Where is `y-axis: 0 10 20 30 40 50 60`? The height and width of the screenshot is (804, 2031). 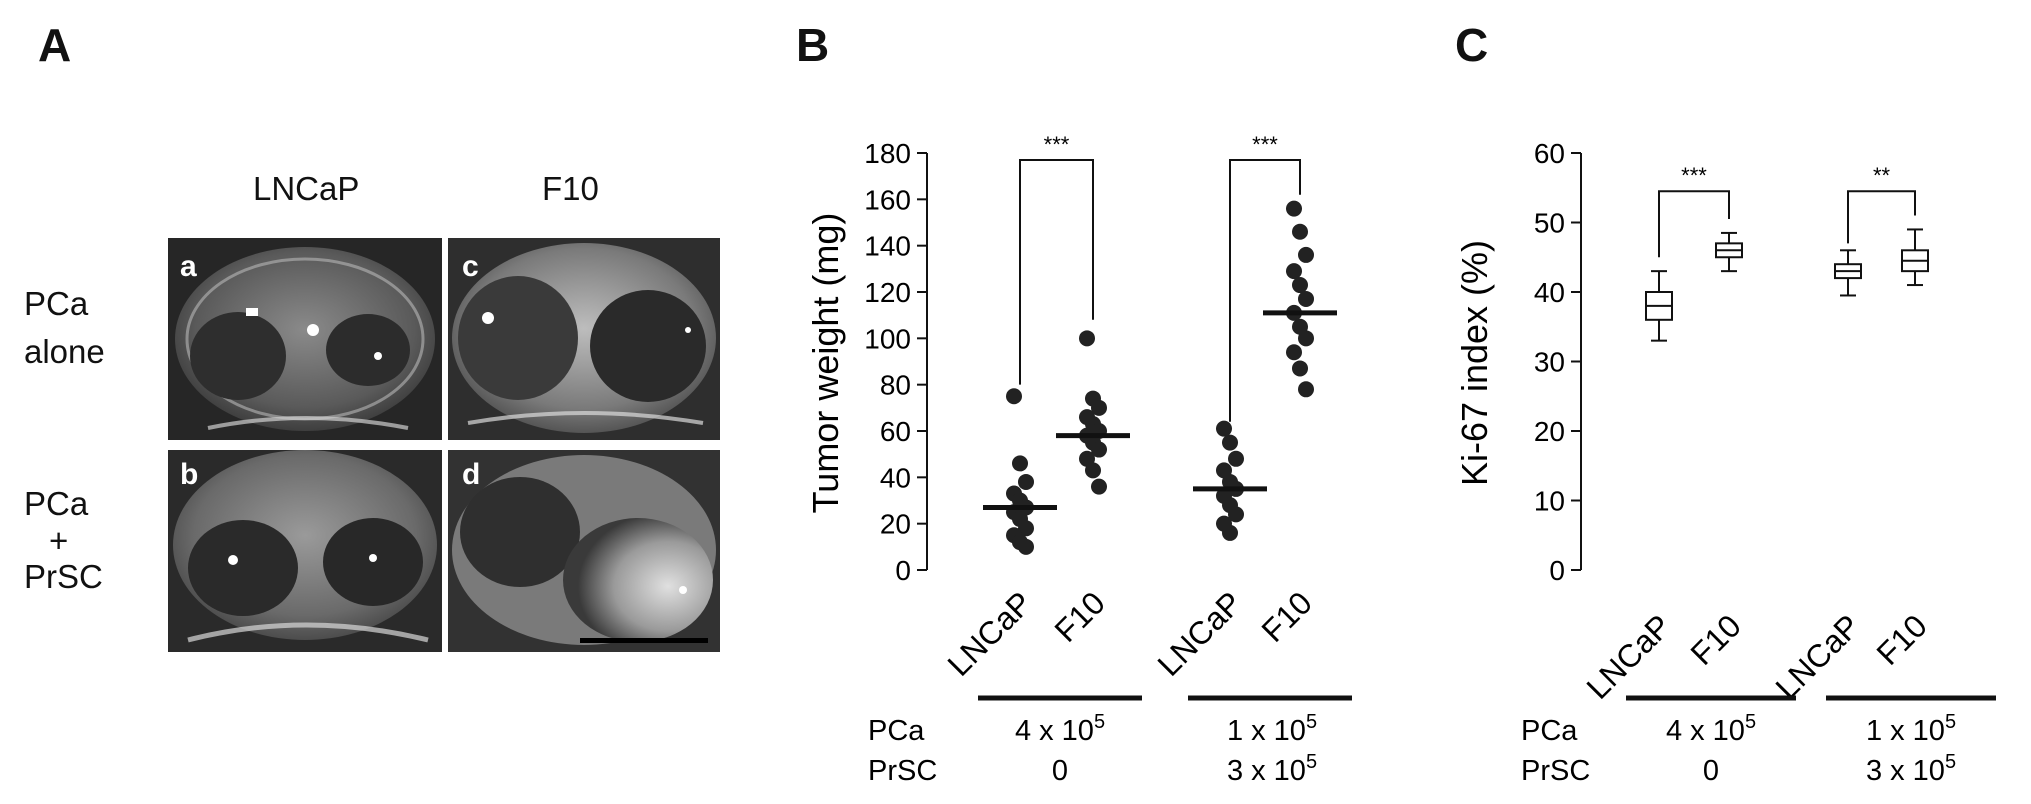 y-axis: 0 10 20 30 40 50 60 is located at coordinates (1558, 362).